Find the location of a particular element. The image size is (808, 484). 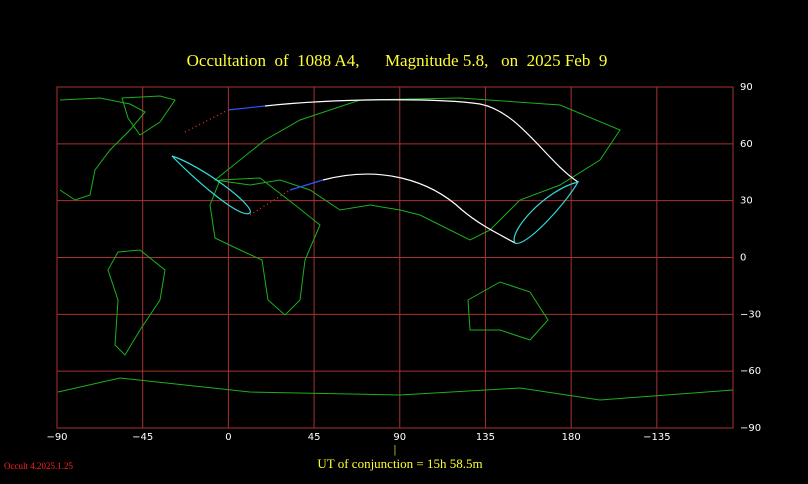

y-tick-label: −90 is located at coordinates (750, 428).